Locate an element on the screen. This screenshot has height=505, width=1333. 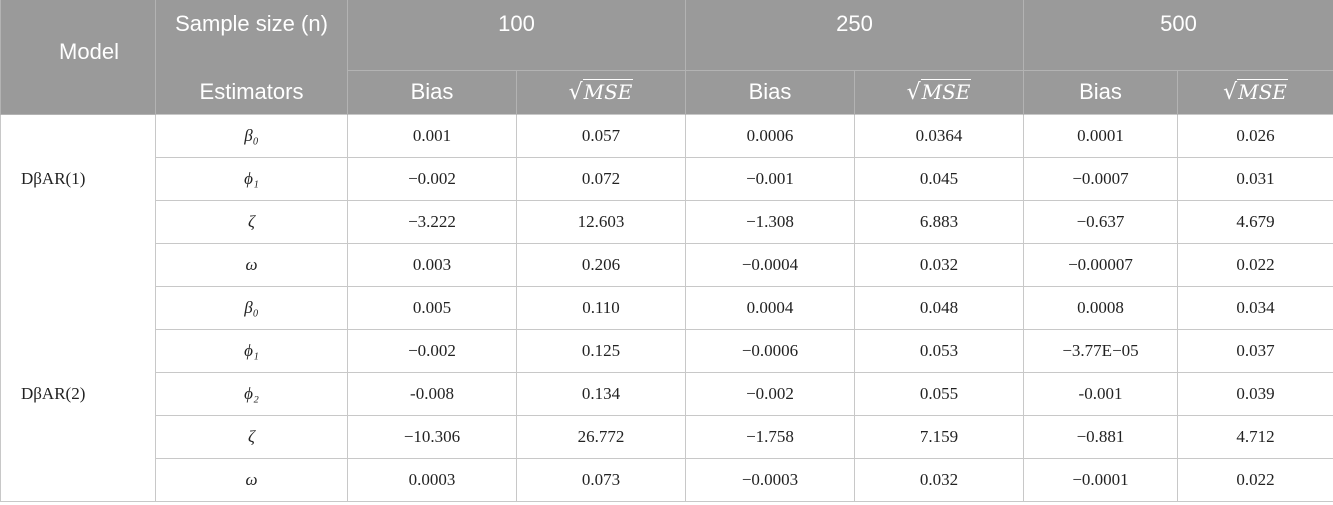
rmse-value-cell: 0.134 is located at coordinates (601, 394).